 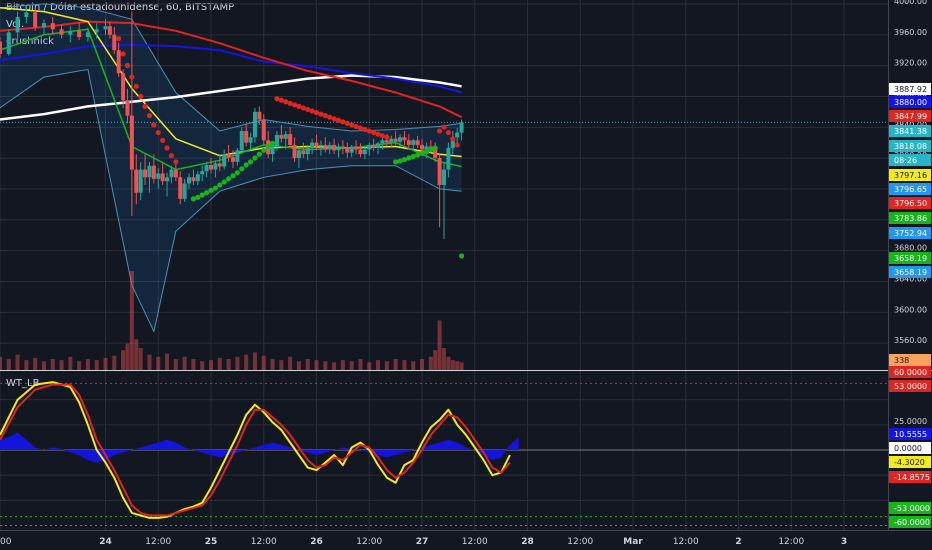 I want to click on time-tick-label: 12:00, so click(x=580, y=542).